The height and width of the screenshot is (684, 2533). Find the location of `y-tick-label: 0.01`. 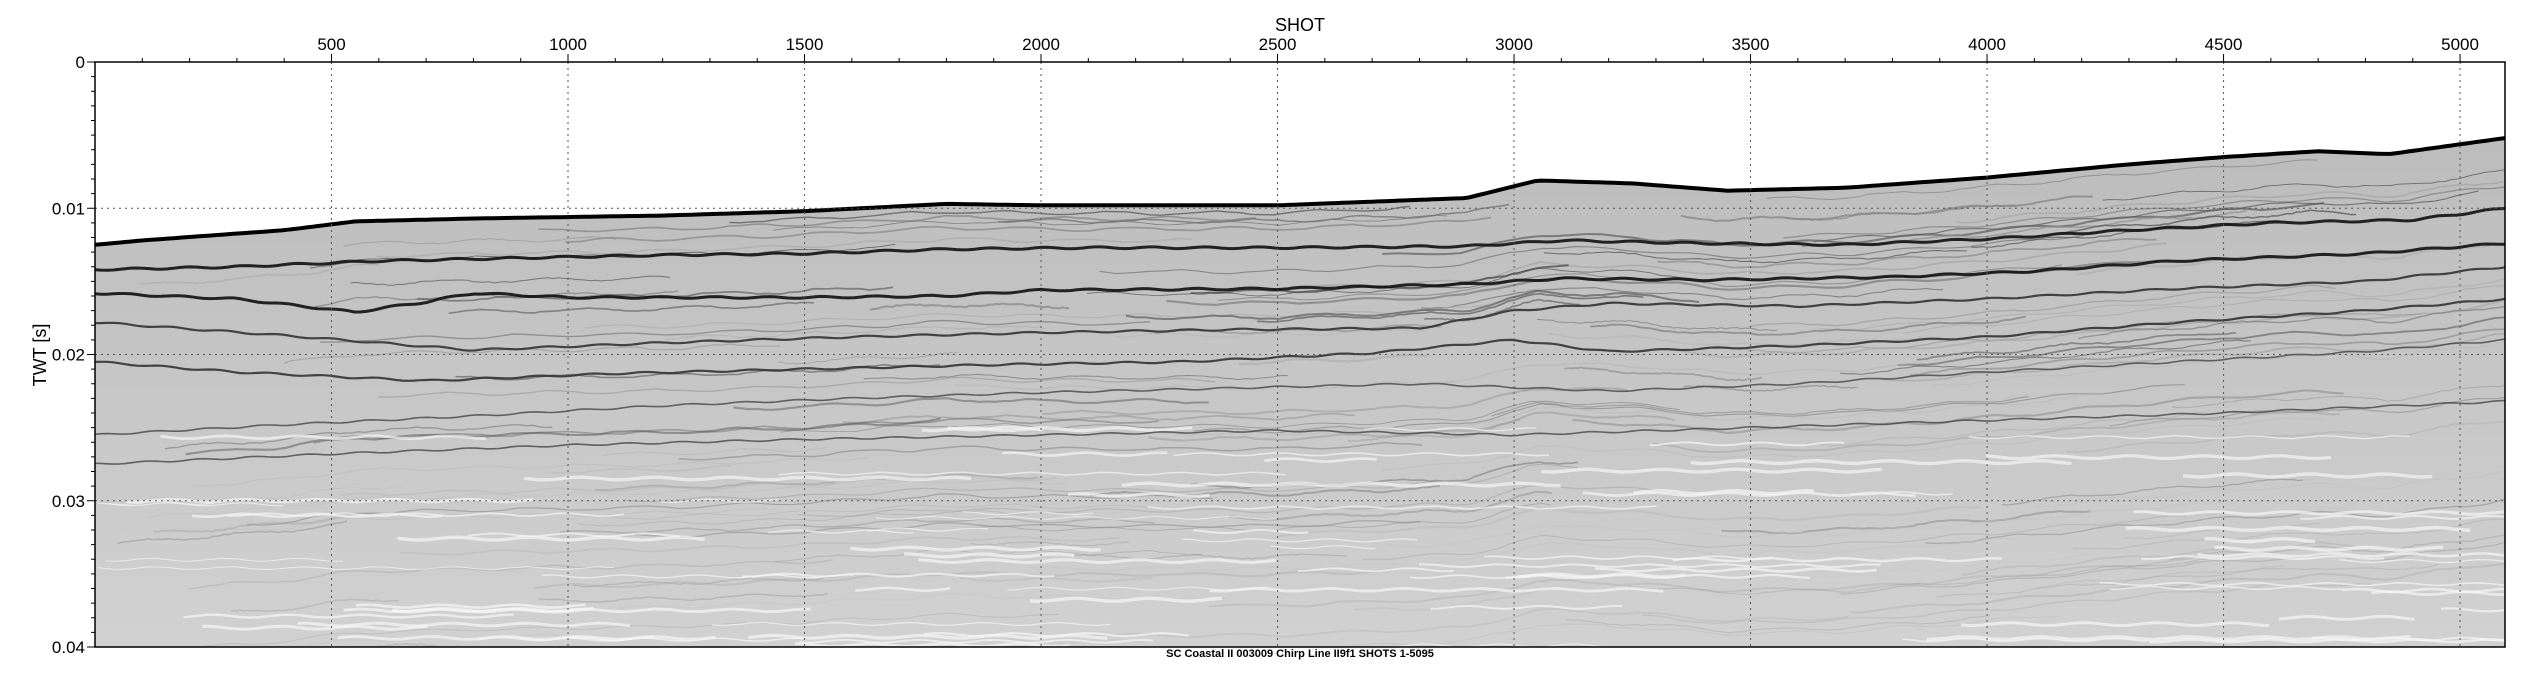

y-tick-label: 0.01 is located at coordinates (68, 208).